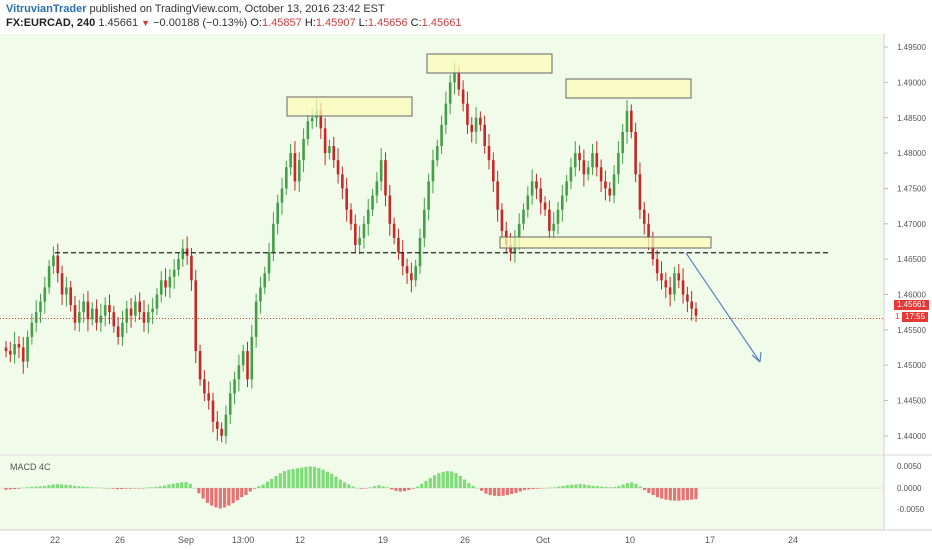 Image resolution: width=932 pixels, height=550 pixels. What do you see at coordinates (911, 436) in the screenshot?
I see `price-axis-label: 1.44000` at bounding box center [911, 436].